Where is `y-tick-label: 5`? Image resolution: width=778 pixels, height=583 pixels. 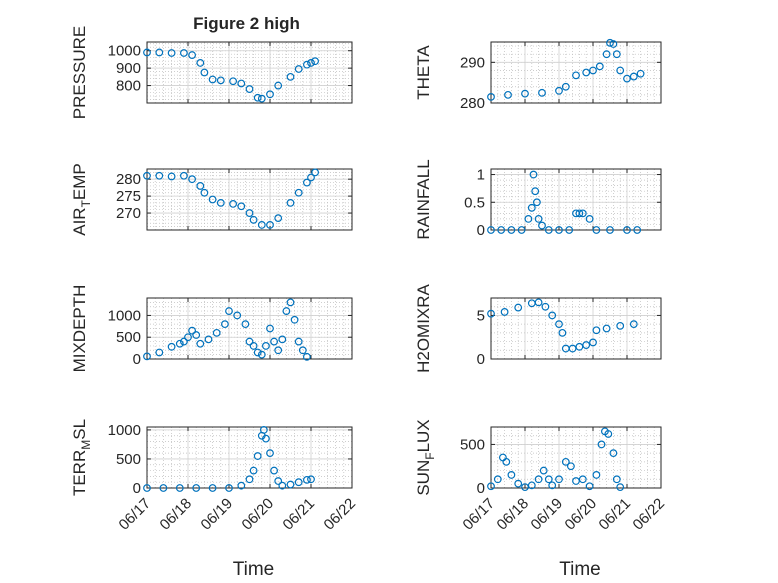
y-tick-label: 5 is located at coordinates (481, 315).